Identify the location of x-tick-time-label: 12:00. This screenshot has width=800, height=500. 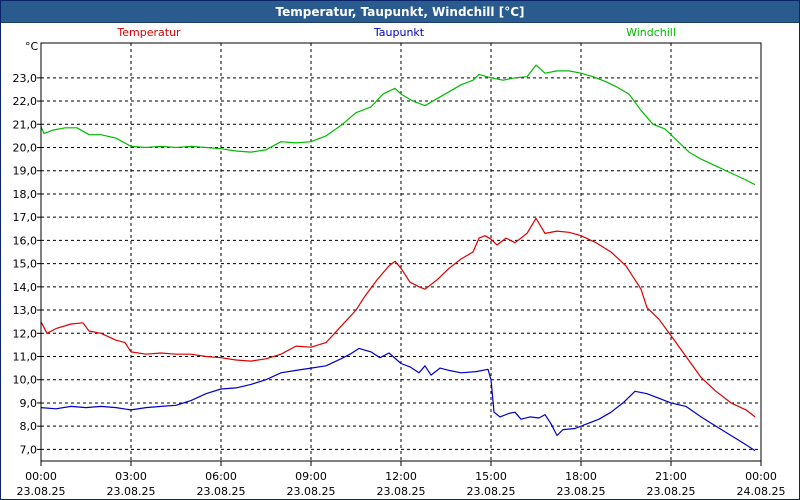
(401, 476).